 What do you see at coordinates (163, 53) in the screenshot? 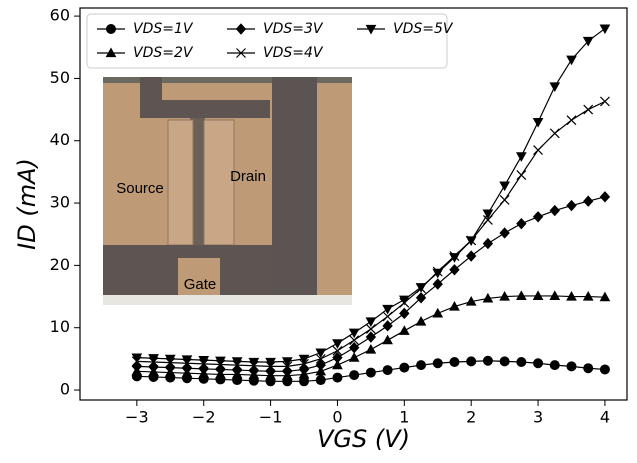
I see `legend-label: VDS=2V` at bounding box center [163, 53].